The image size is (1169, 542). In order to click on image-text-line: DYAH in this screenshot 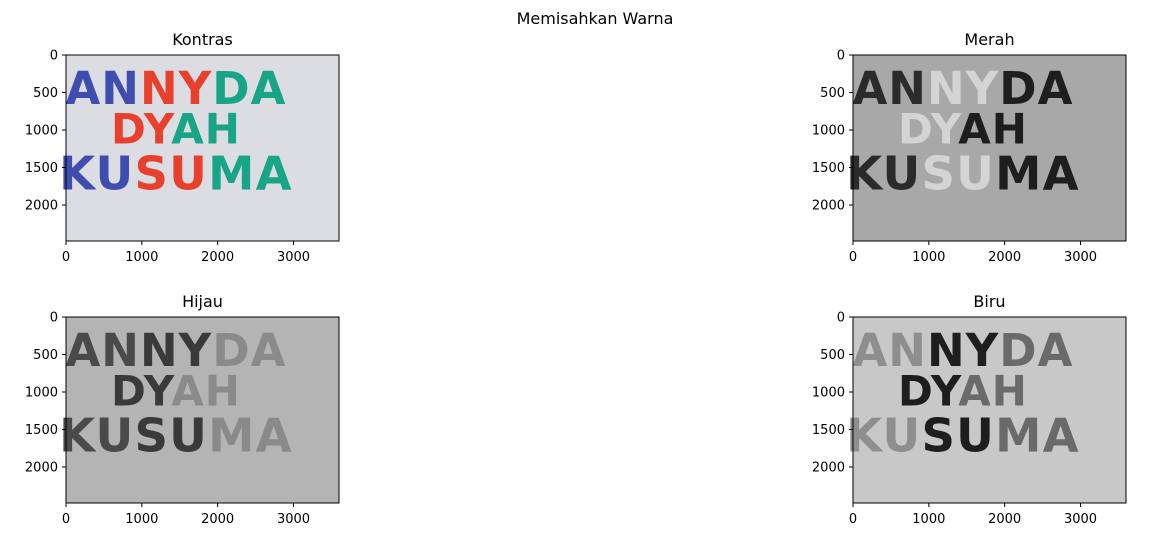, I will do `click(963, 129)`.